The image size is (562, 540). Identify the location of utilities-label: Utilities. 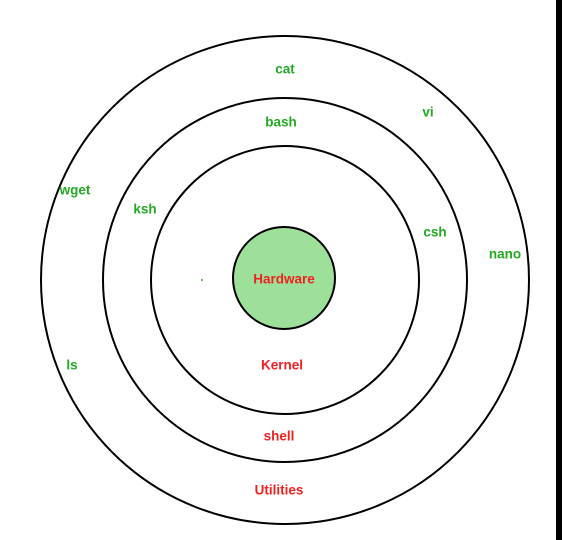
(279, 490).